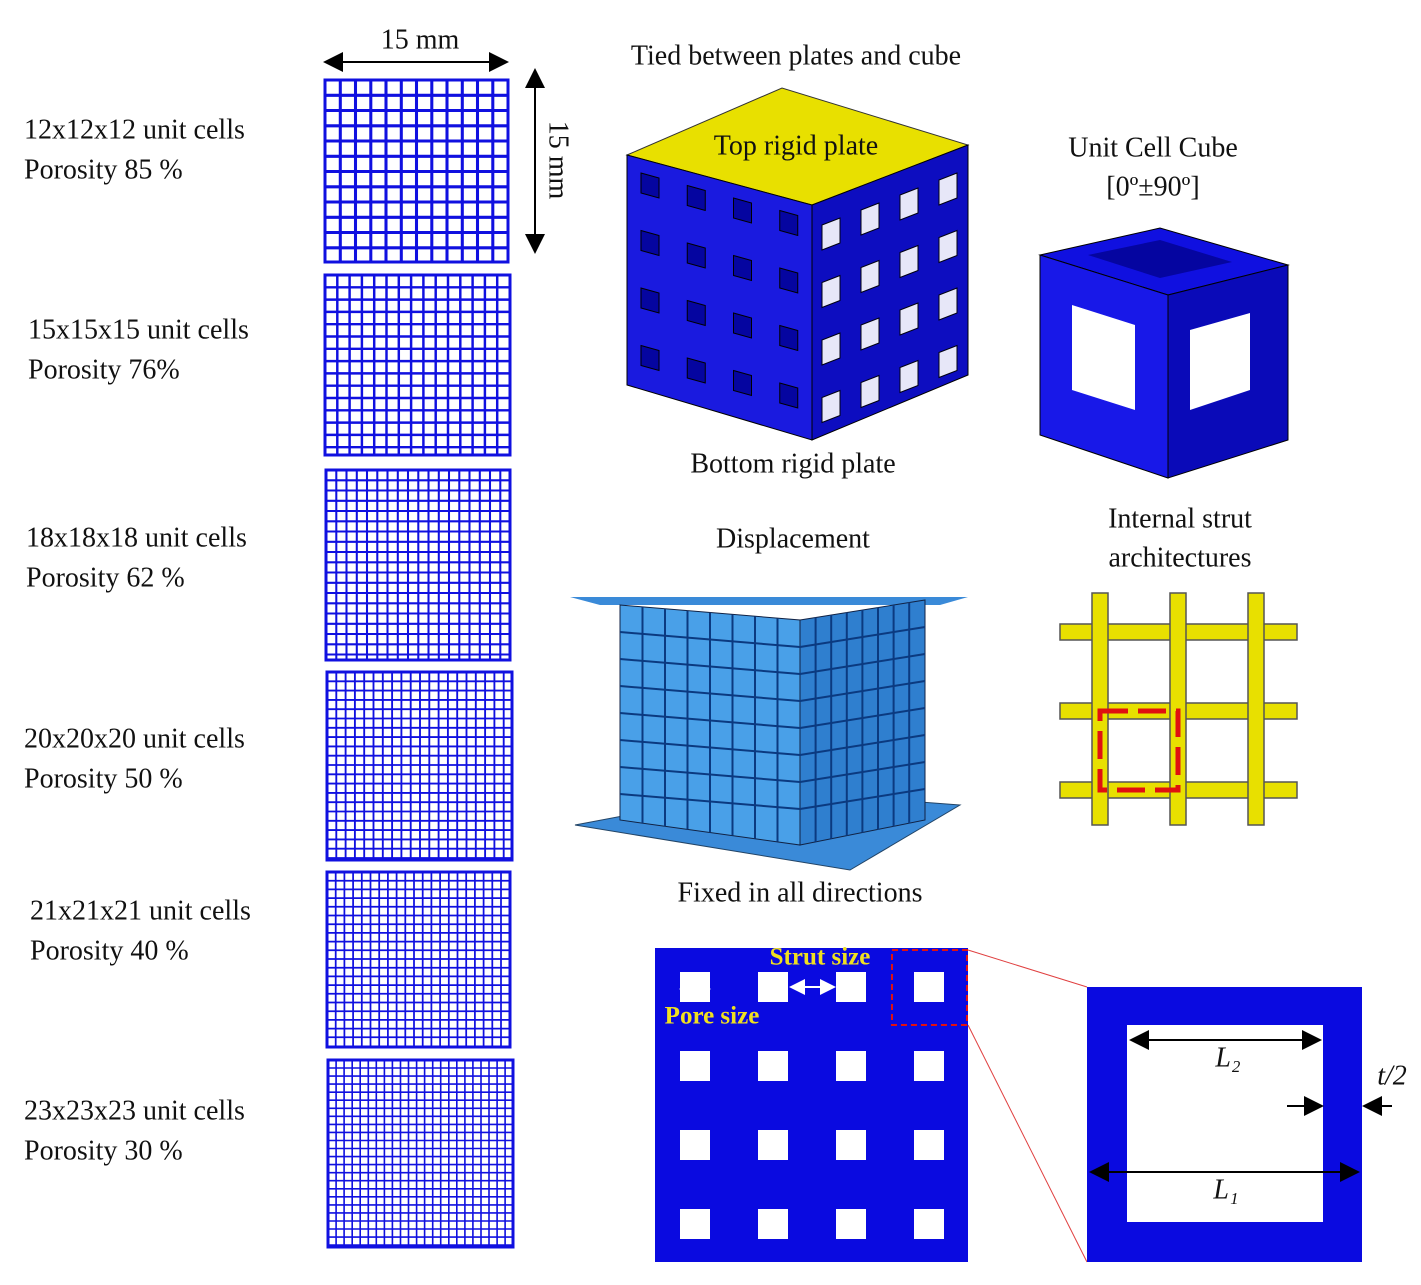 This screenshot has height=1285, width=1421. I want to click on cross-section, so click(871, 1105).